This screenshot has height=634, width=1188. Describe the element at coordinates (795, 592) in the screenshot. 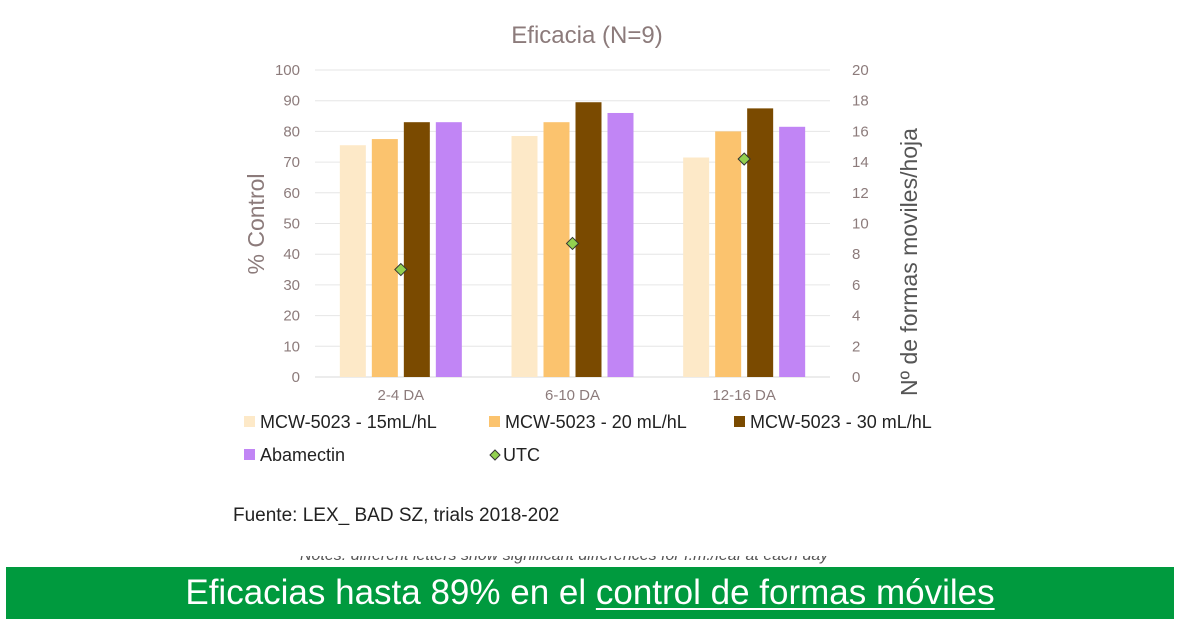

I see `banner-underlined-text: control de formas móviles` at that location.